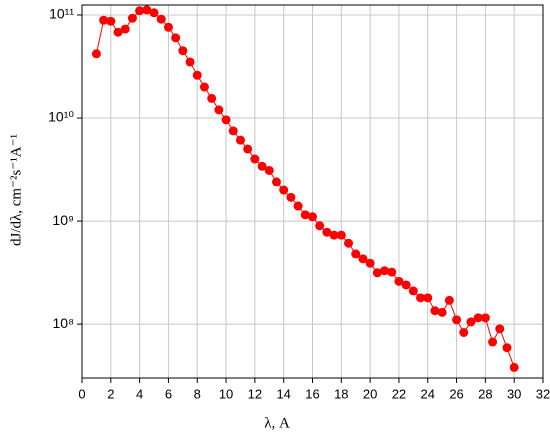  I want to click on x-tick-label: 10, so click(226, 393).